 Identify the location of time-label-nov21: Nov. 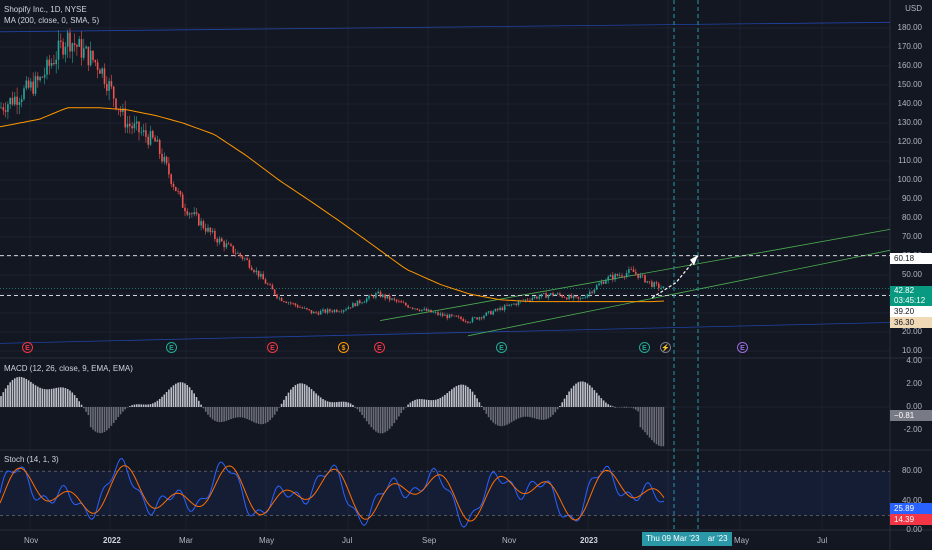
(31, 540).